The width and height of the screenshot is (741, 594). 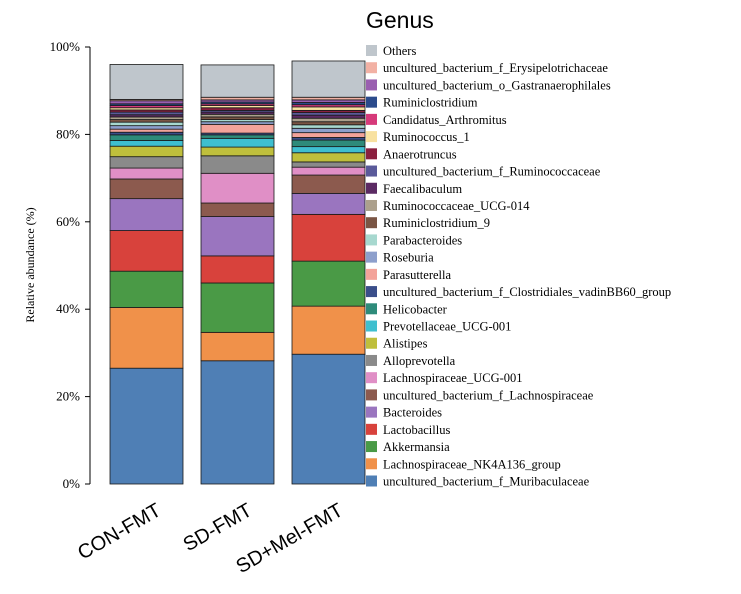 I want to click on legend-label: Ruminiclostridium_9, so click(x=436, y=223).